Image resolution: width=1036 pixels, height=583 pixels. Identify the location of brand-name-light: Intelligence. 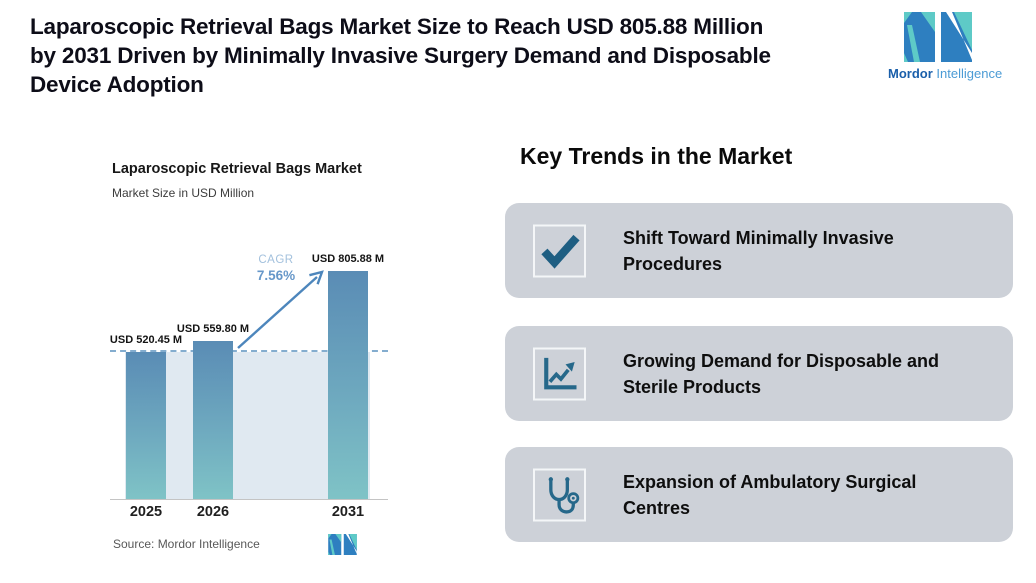
(969, 73).